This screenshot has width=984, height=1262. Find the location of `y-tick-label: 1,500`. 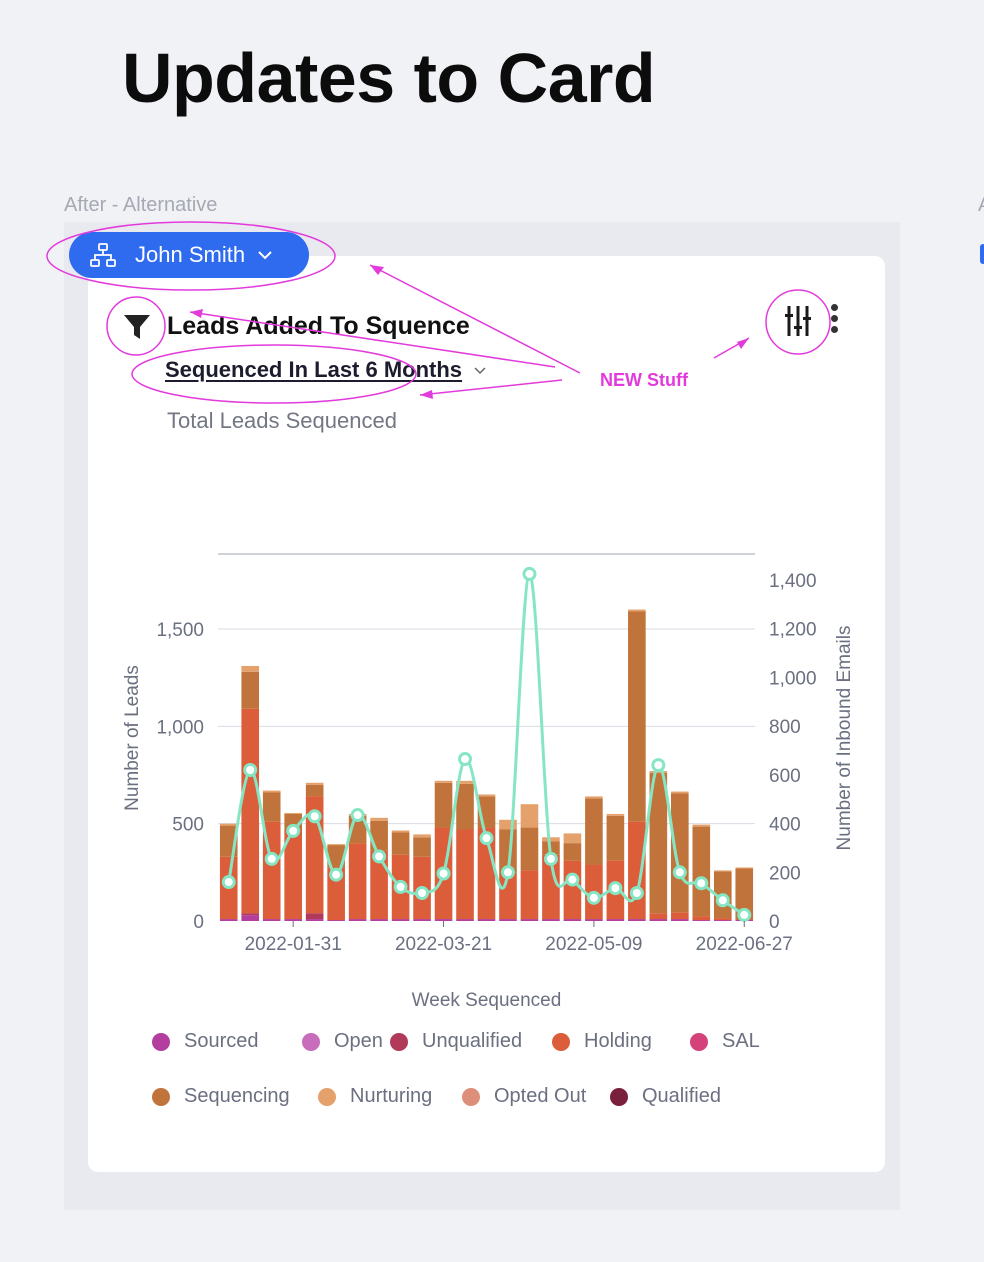

y-tick-label: 1,500 is located at coordinates (180, 630).